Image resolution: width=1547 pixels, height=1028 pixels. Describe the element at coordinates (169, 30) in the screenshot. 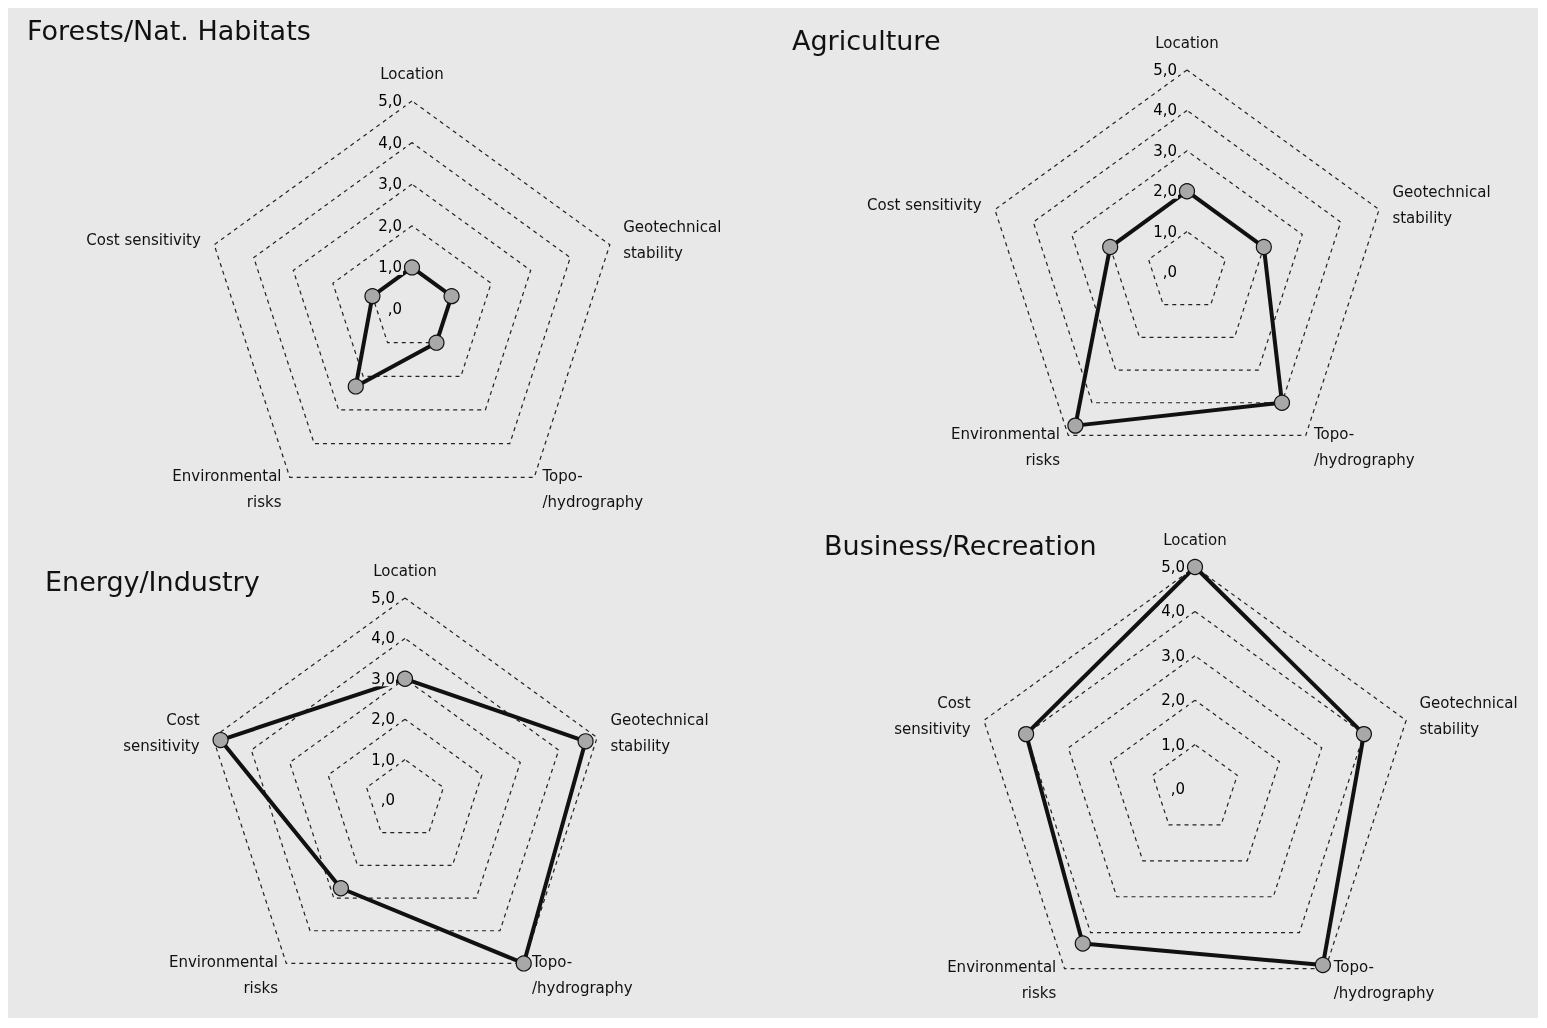

I see `chart-title: Forests/Nat. Habitats` at that location.